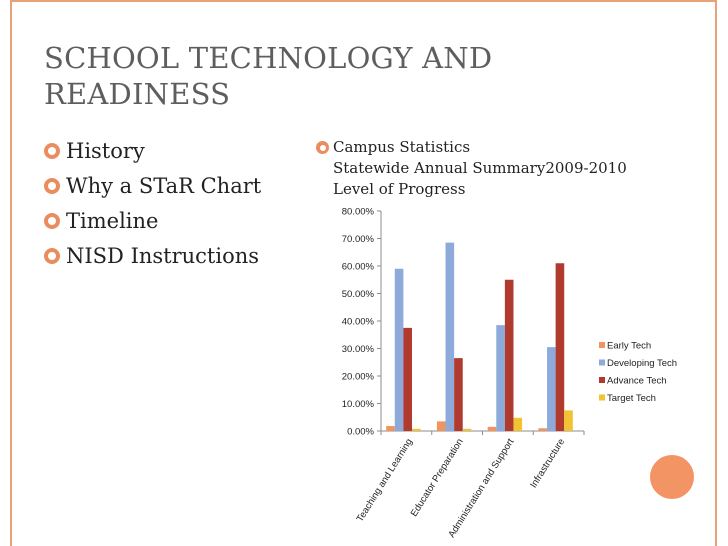 This screenshot has height=546, width=728. What do you see at coordinates (385, 480) in the screenshot?
I see `x-category-label: Teaching and Learning` at bounding box center [385, 480].